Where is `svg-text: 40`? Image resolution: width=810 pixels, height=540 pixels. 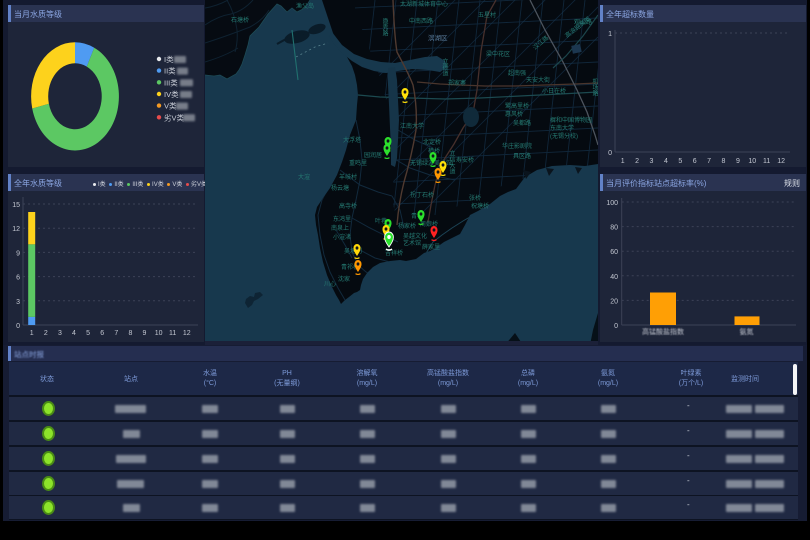
svg-text: 40 is located at coordinates (614, 277).